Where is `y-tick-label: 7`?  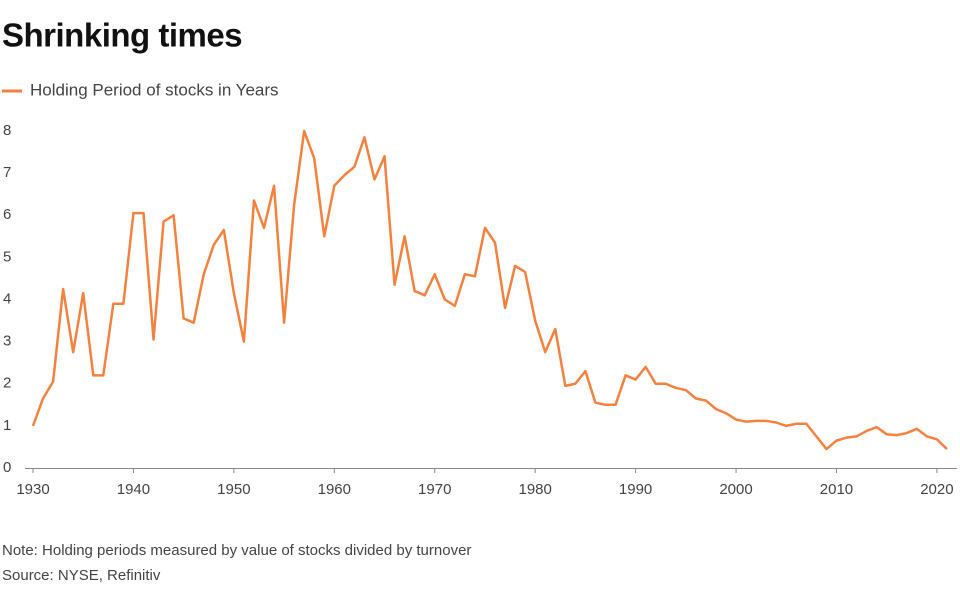
y-tick-label: 7 is located at coordinates (7, 172).